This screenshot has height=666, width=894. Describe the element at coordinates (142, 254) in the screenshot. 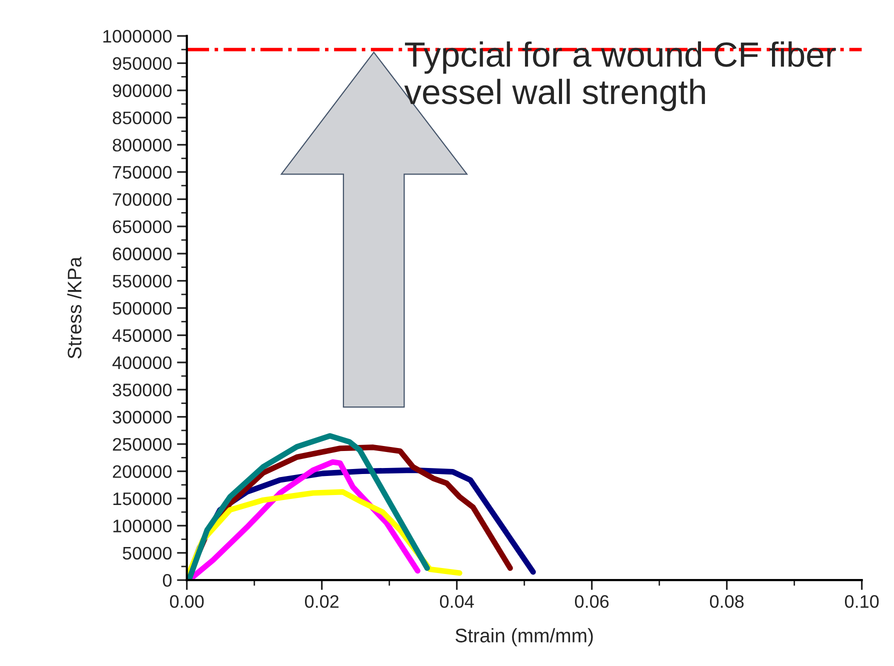

I see `y-tick-label: 600000` at that location.